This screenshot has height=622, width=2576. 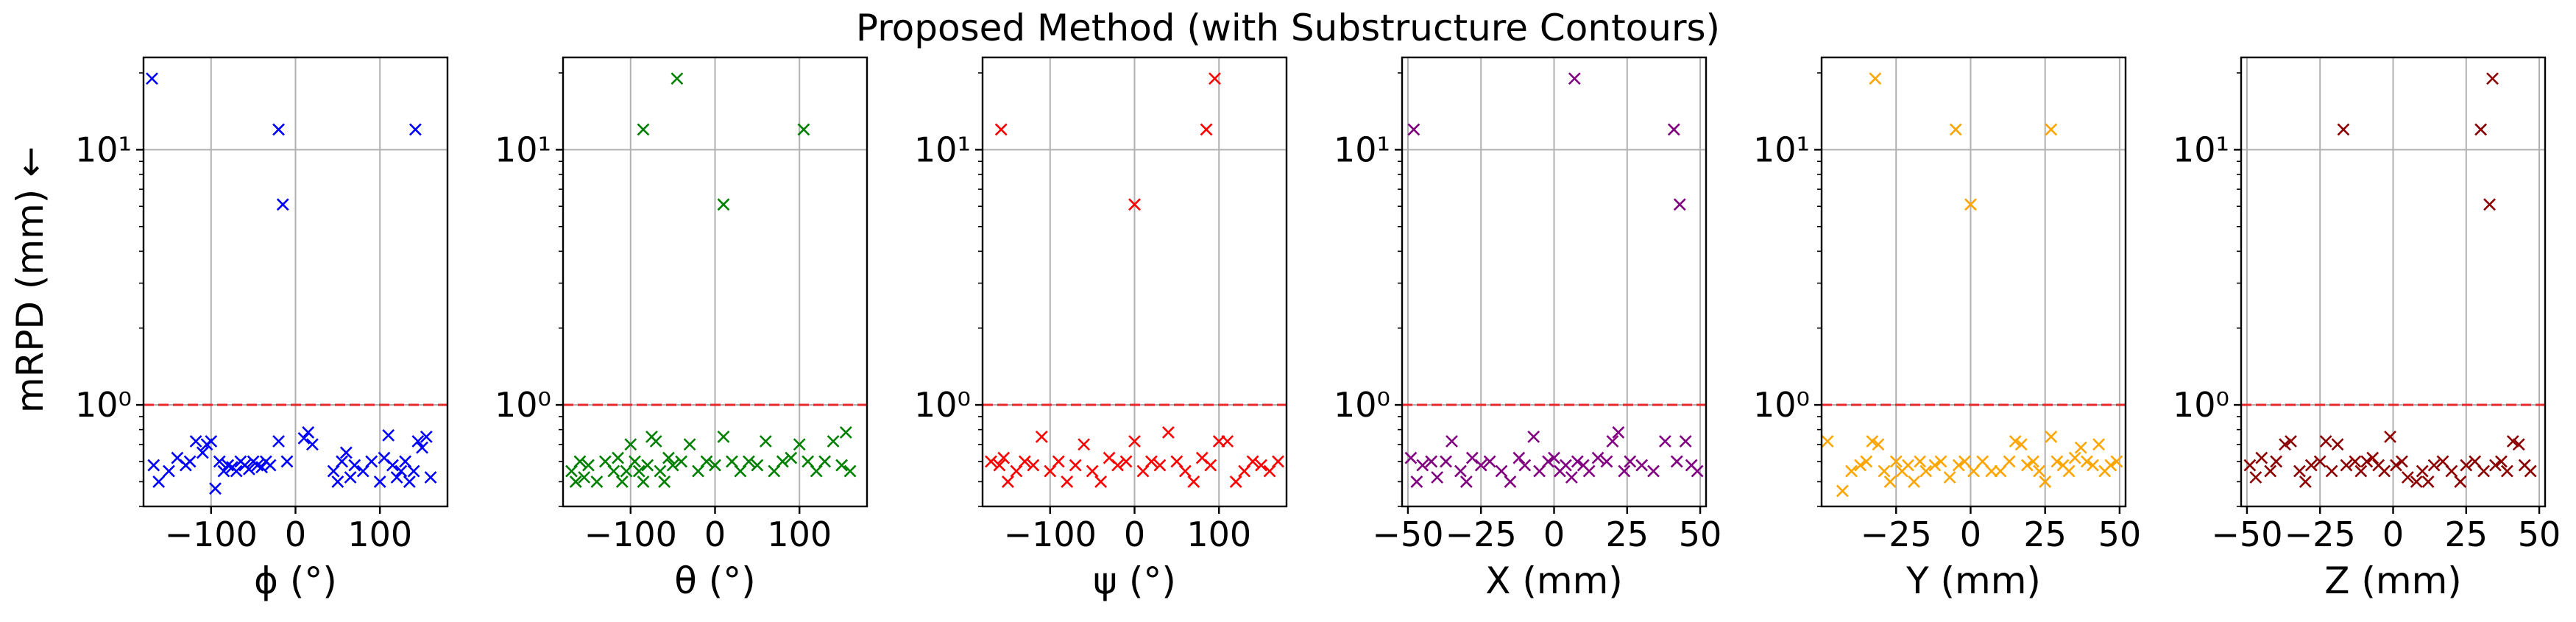 What do you see at coordinates (630, 534) in the screenshot?
I see `x-tick-label: −100` at bounding box center [630, 534].